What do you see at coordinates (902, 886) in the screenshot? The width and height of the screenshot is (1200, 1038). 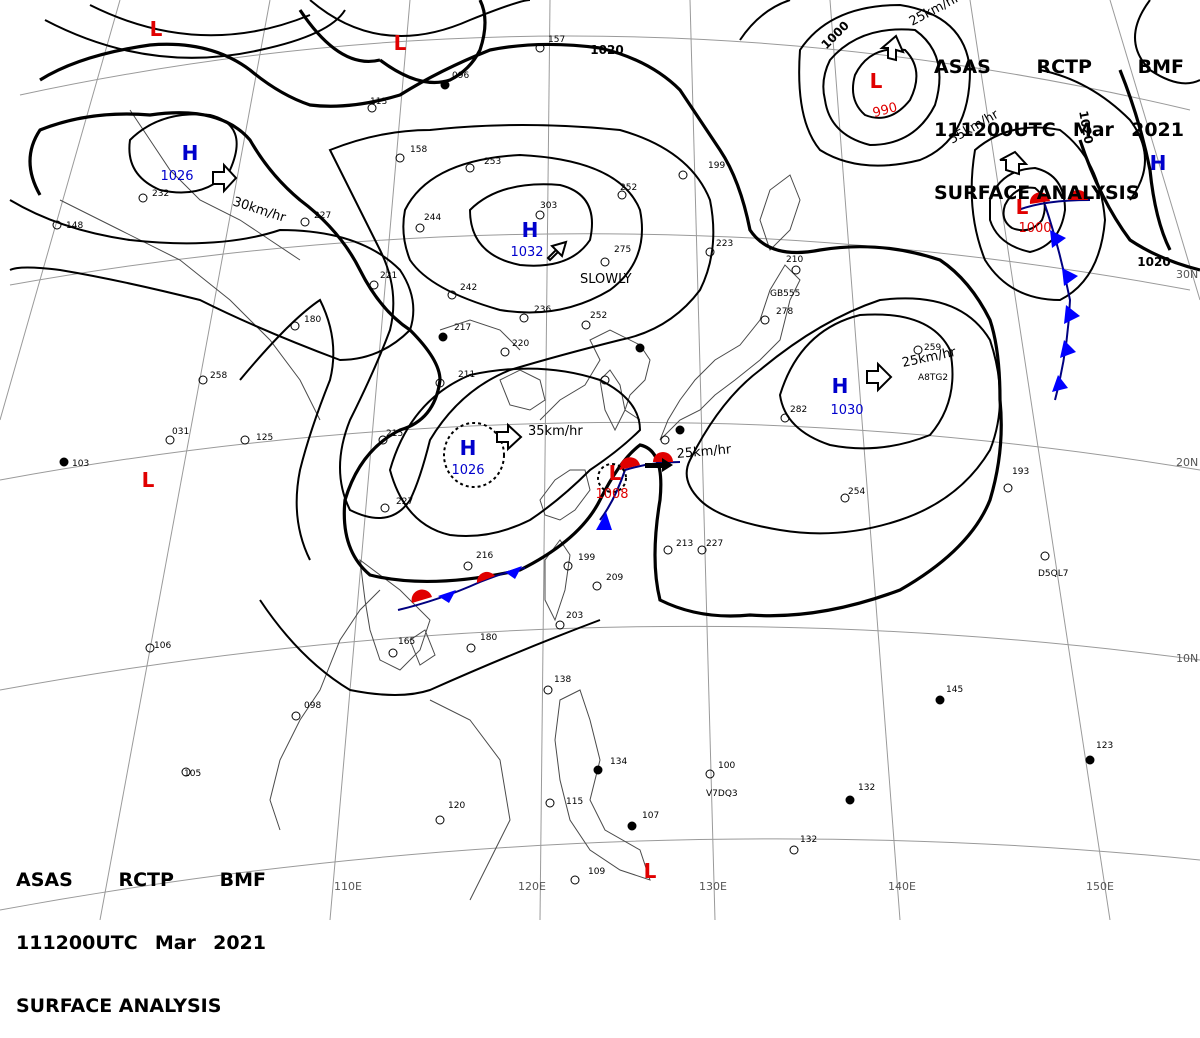 I see `longitude-label: 140E` at bounding box center [902, 886].